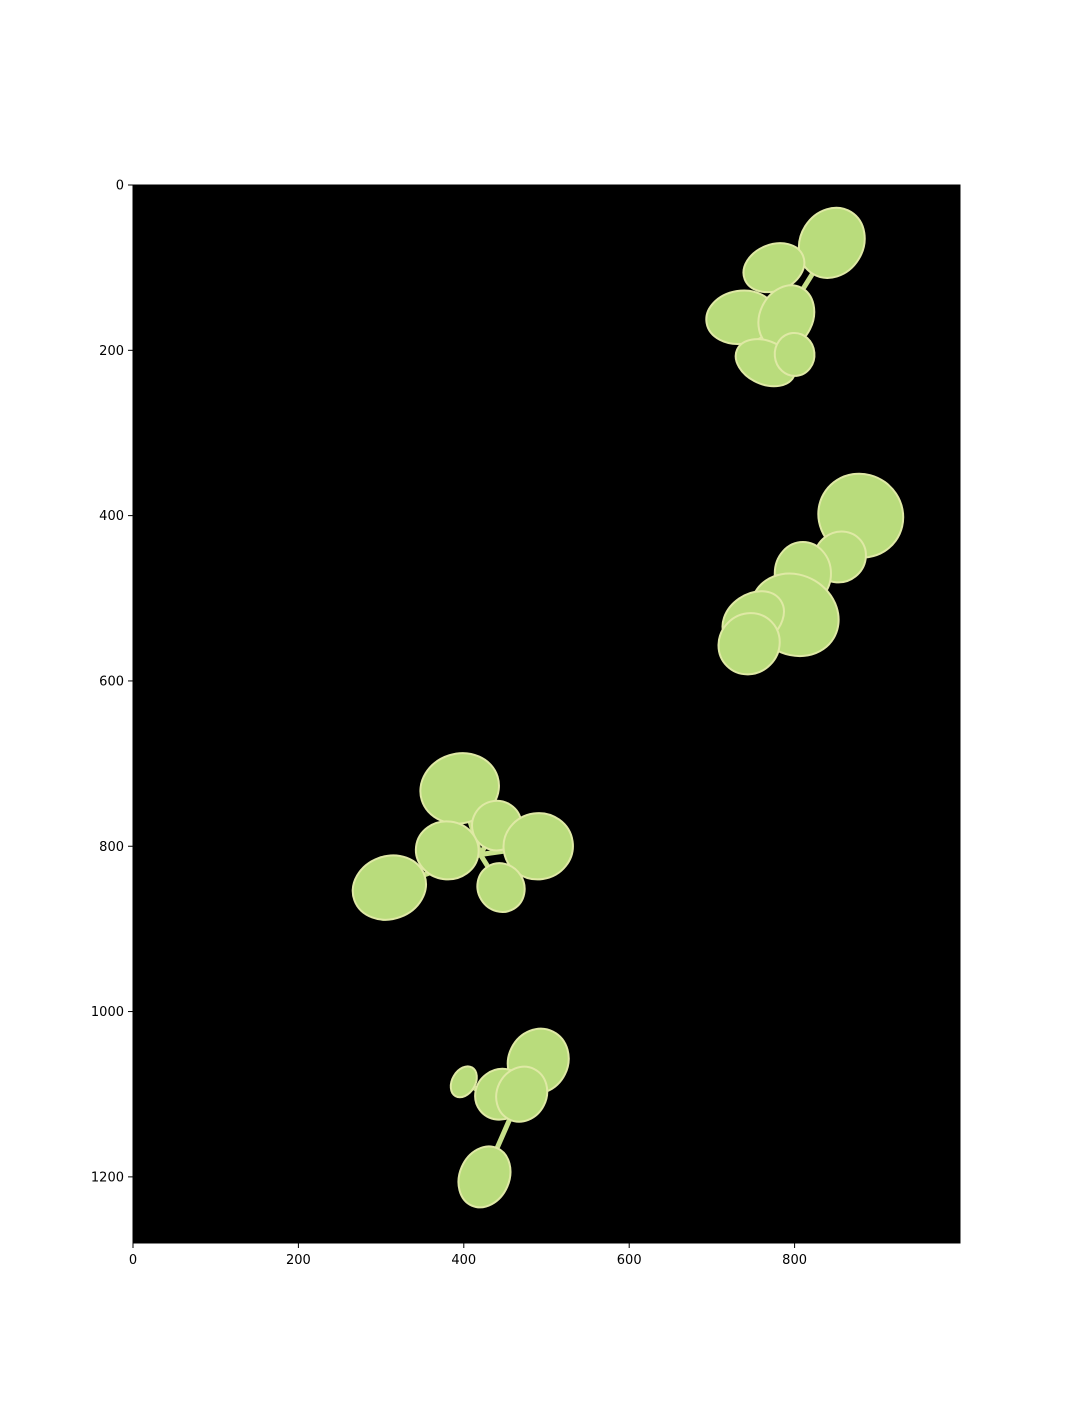 This screenshot has width=1065, height=1414. I want to click on seedling-bottom, so click(509, 1118).